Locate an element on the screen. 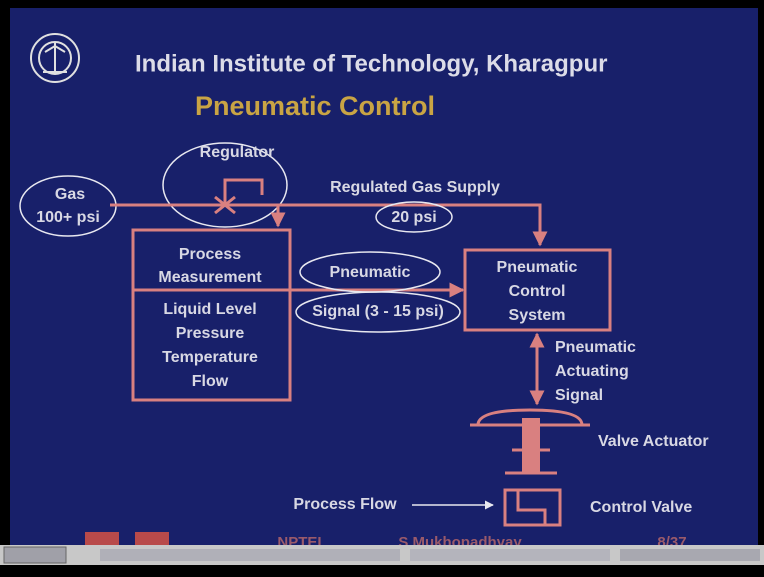  footer-author: S Mukhopadhyay is located at coordinates (460, 542).